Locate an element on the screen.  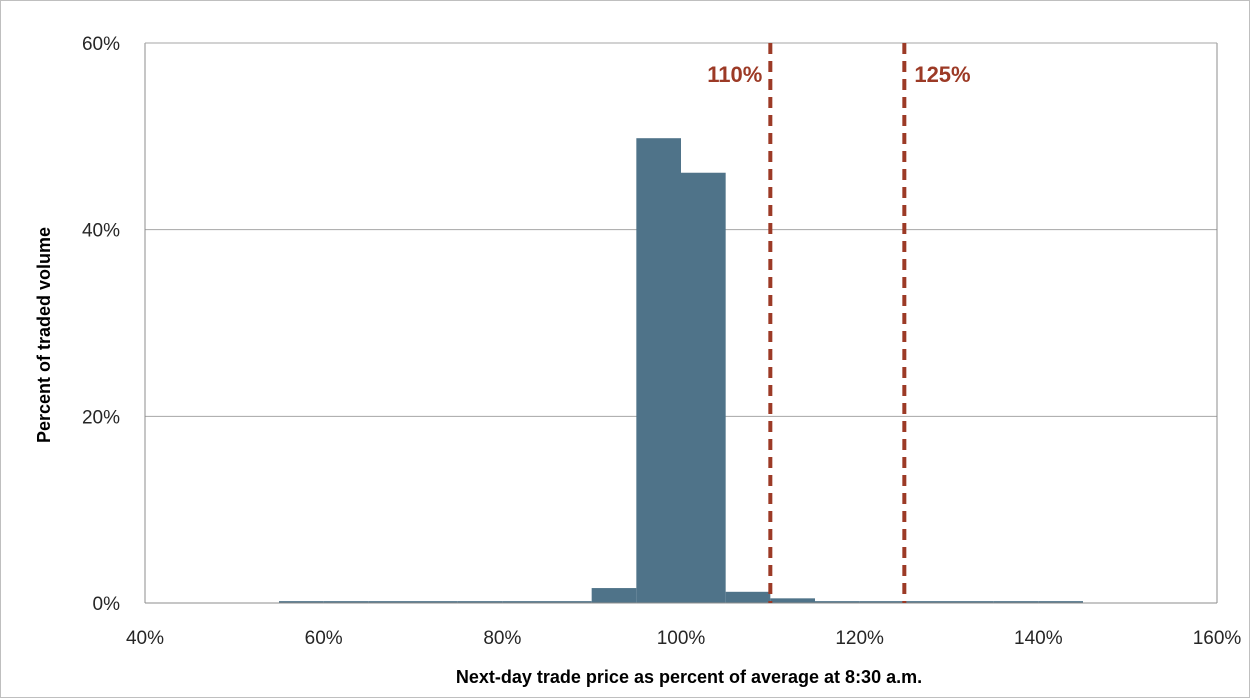
y-tick-labels: 0% 20% 40% 60% is located at coordinates (101, 324).